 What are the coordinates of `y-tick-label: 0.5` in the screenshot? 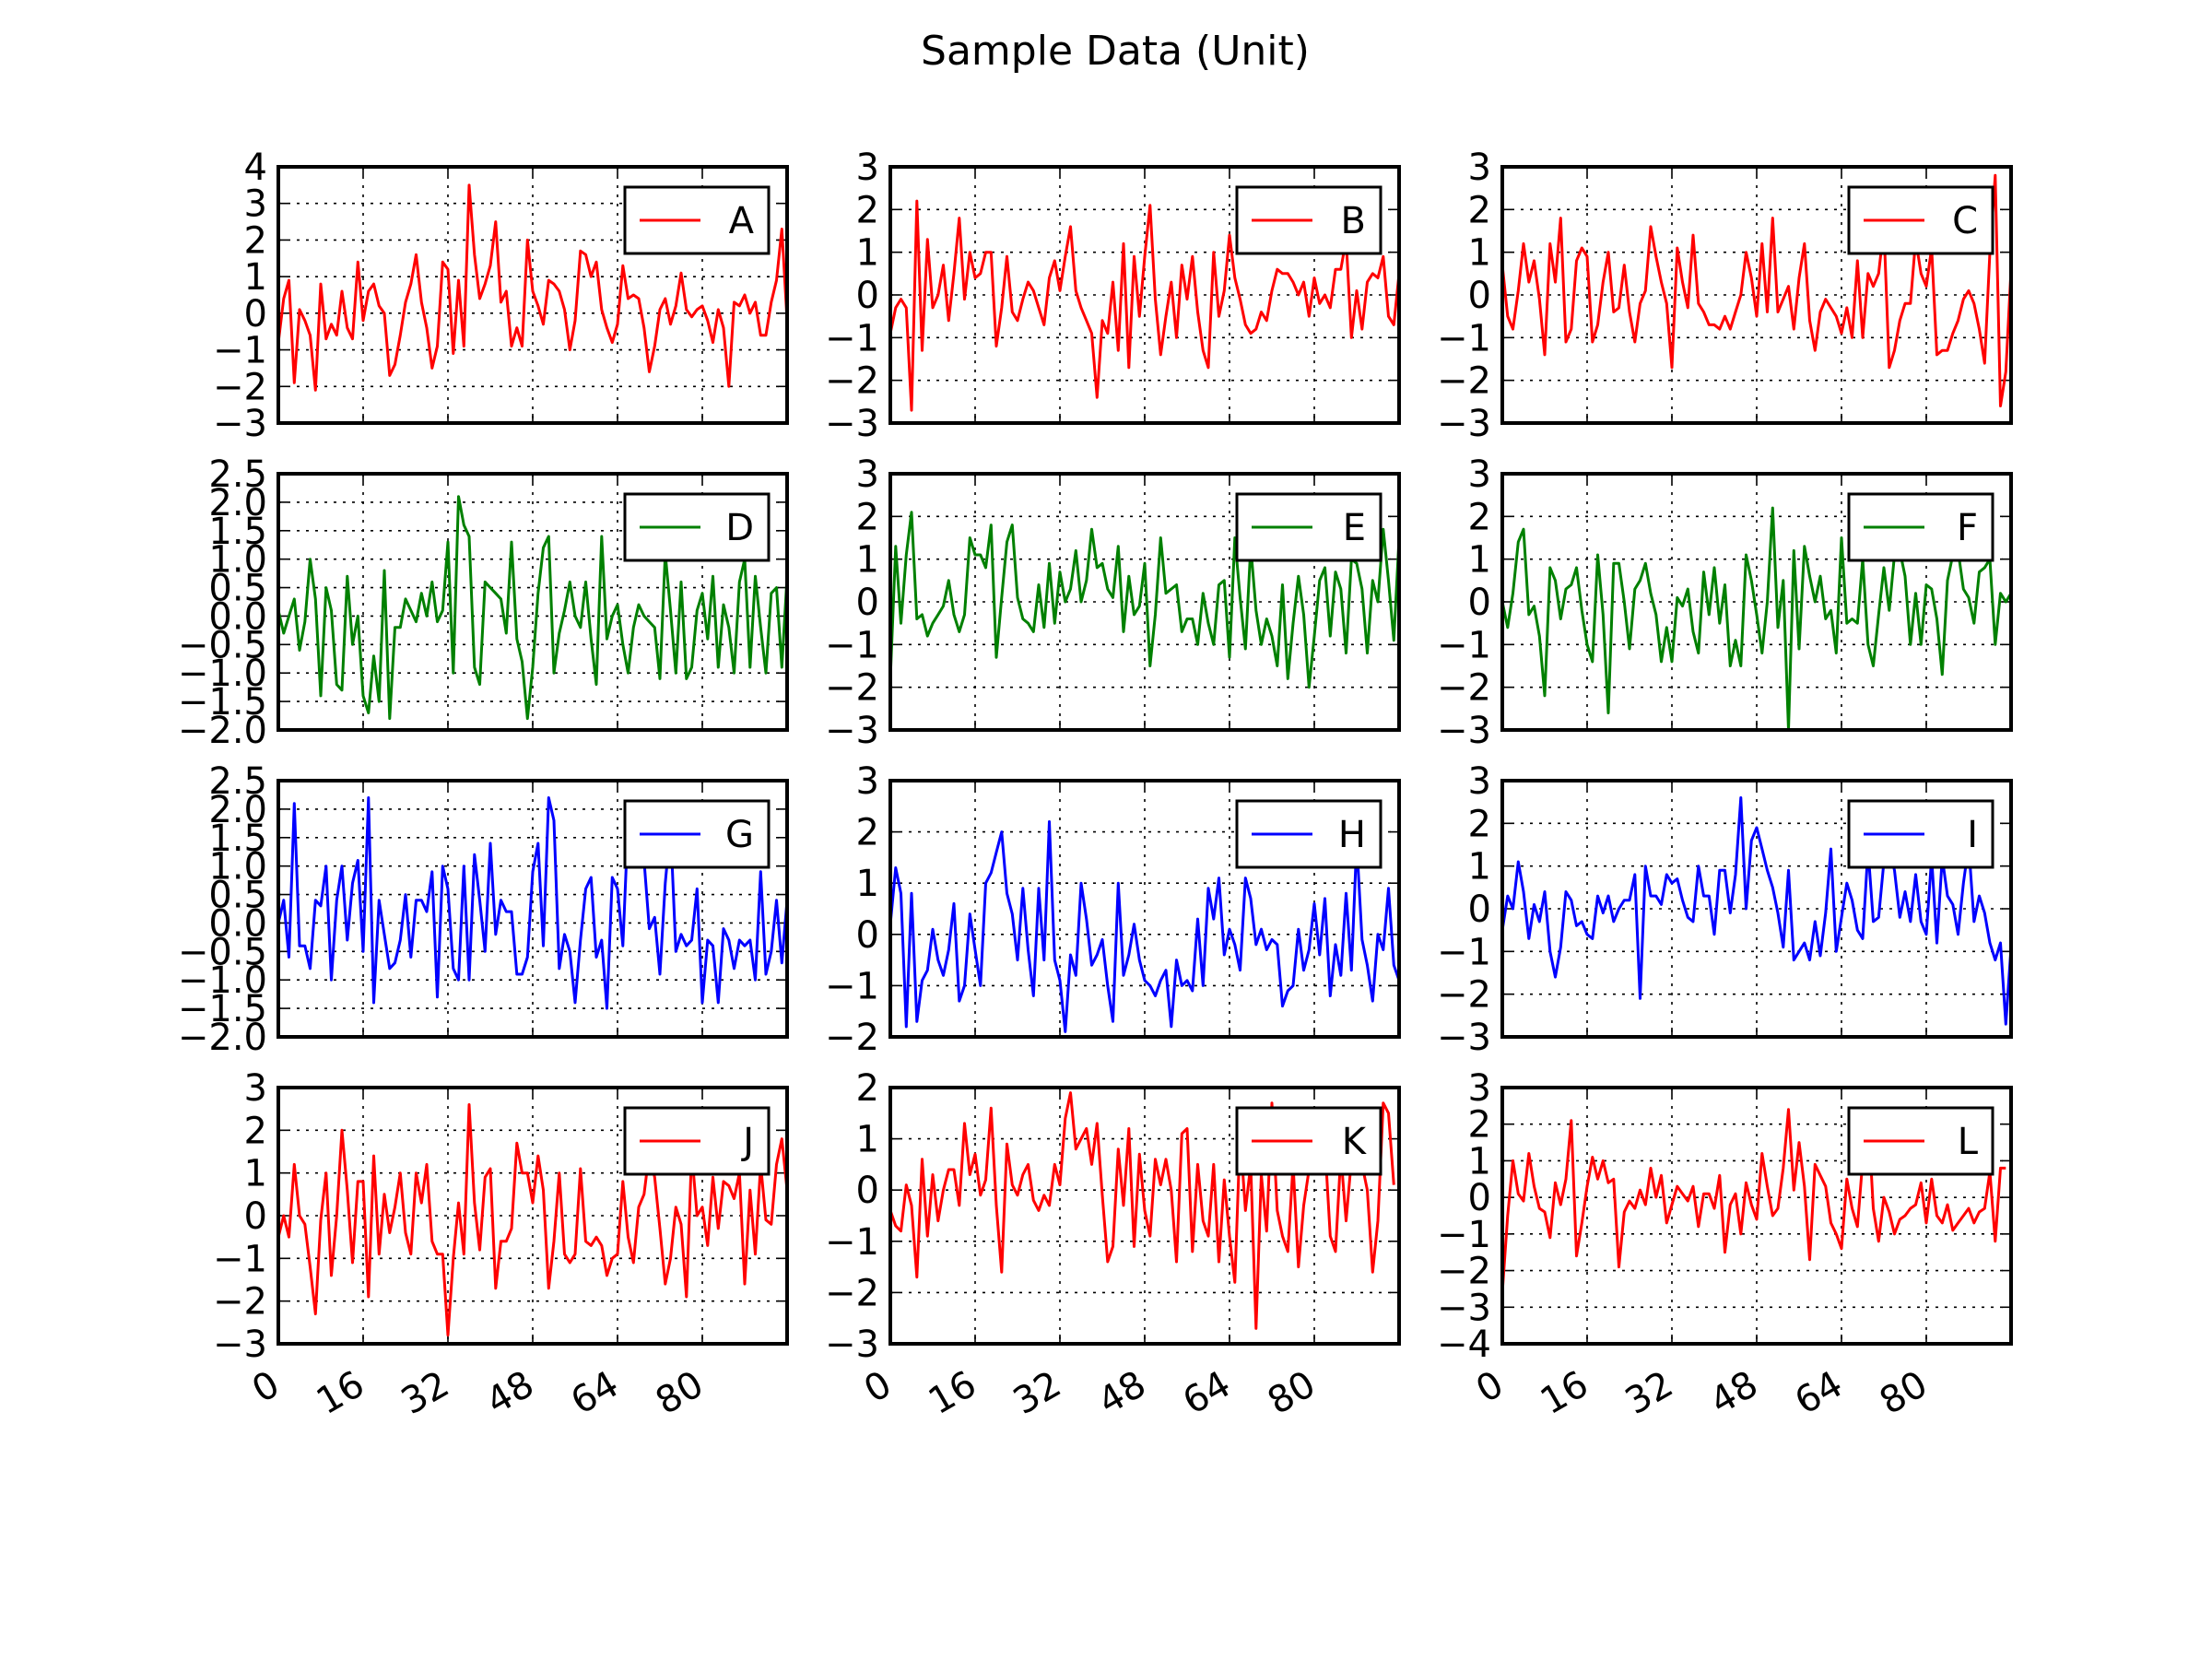 It's located at (237, 589).